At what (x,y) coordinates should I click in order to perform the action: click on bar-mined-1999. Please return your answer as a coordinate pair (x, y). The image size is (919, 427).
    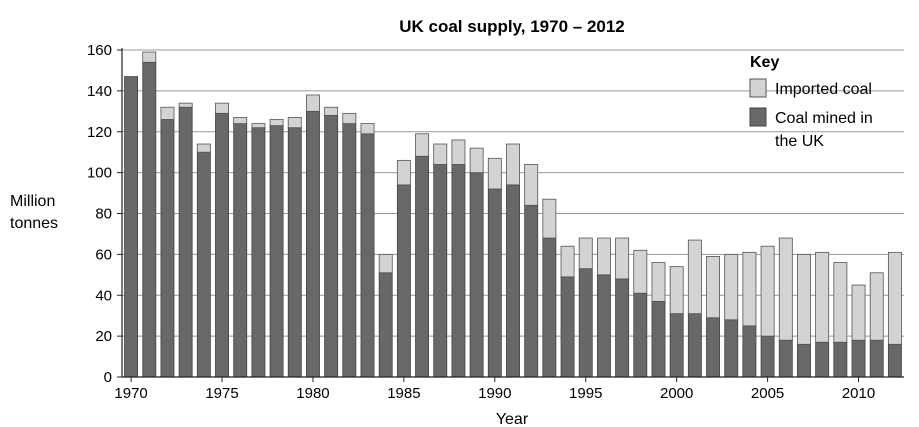
    Looking at the image, I should click on (658, 339).